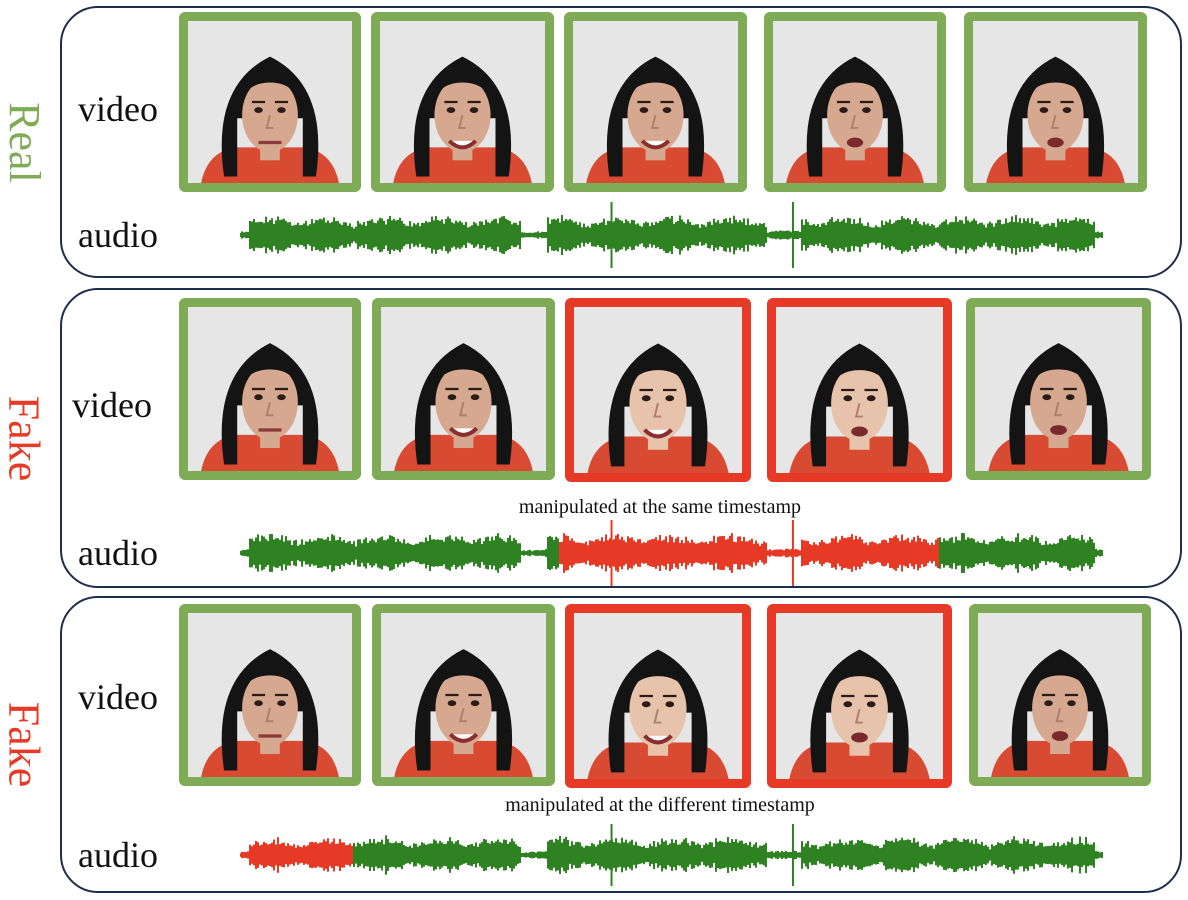 The height and width of the screenshot is (900, 1188). What do you see at coordinates (671, 553) in the screenshot?
I see `panel-2-audio-waveform` at bounding box center [671, 553].